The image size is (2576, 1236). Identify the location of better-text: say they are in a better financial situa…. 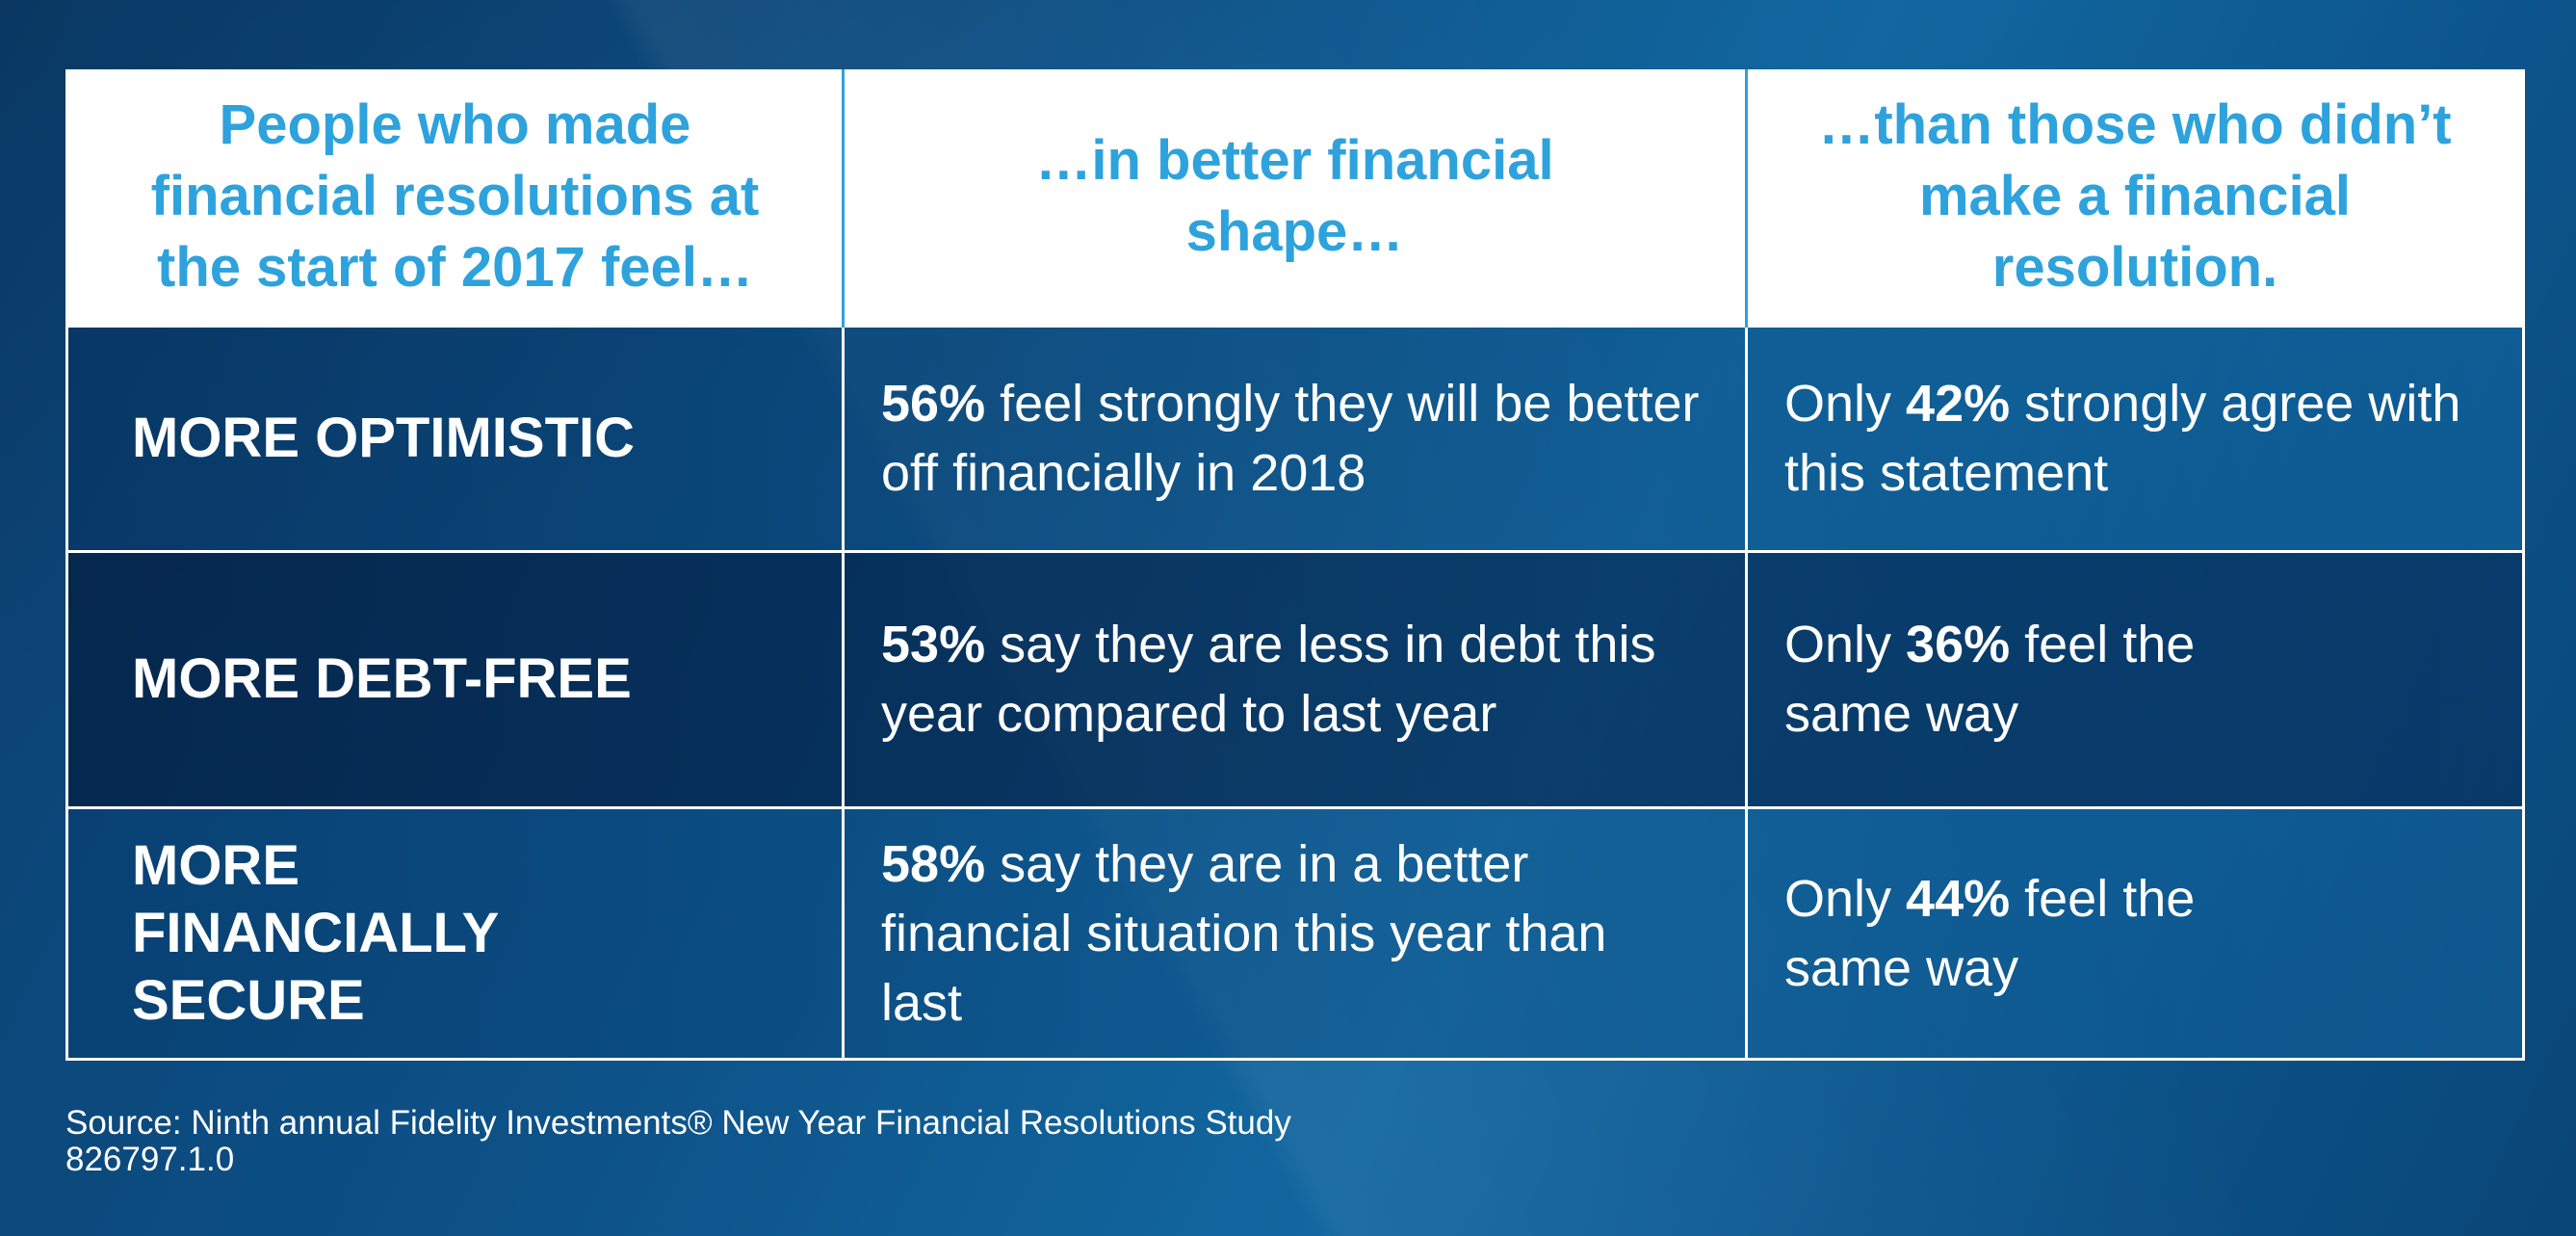
(1244, 933).